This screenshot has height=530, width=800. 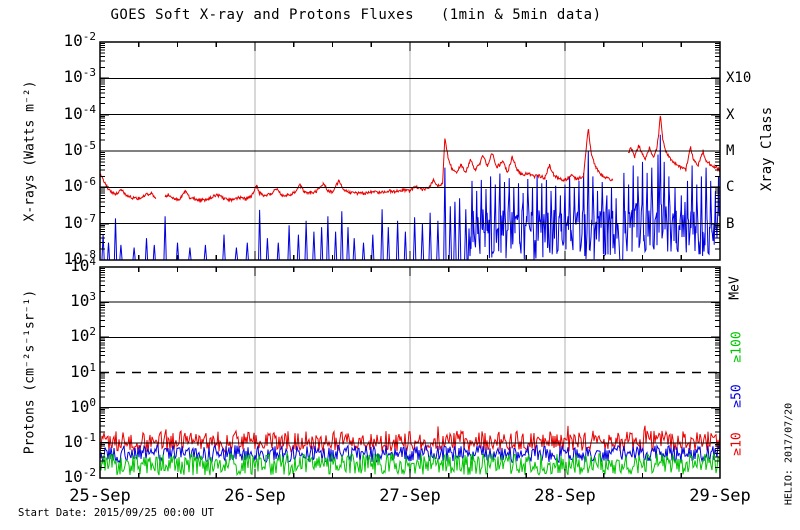 I want to click on proton-axis-label: Protons (cm⁻²s⁻¹sr⁻¹), so click(x=30, y=372).